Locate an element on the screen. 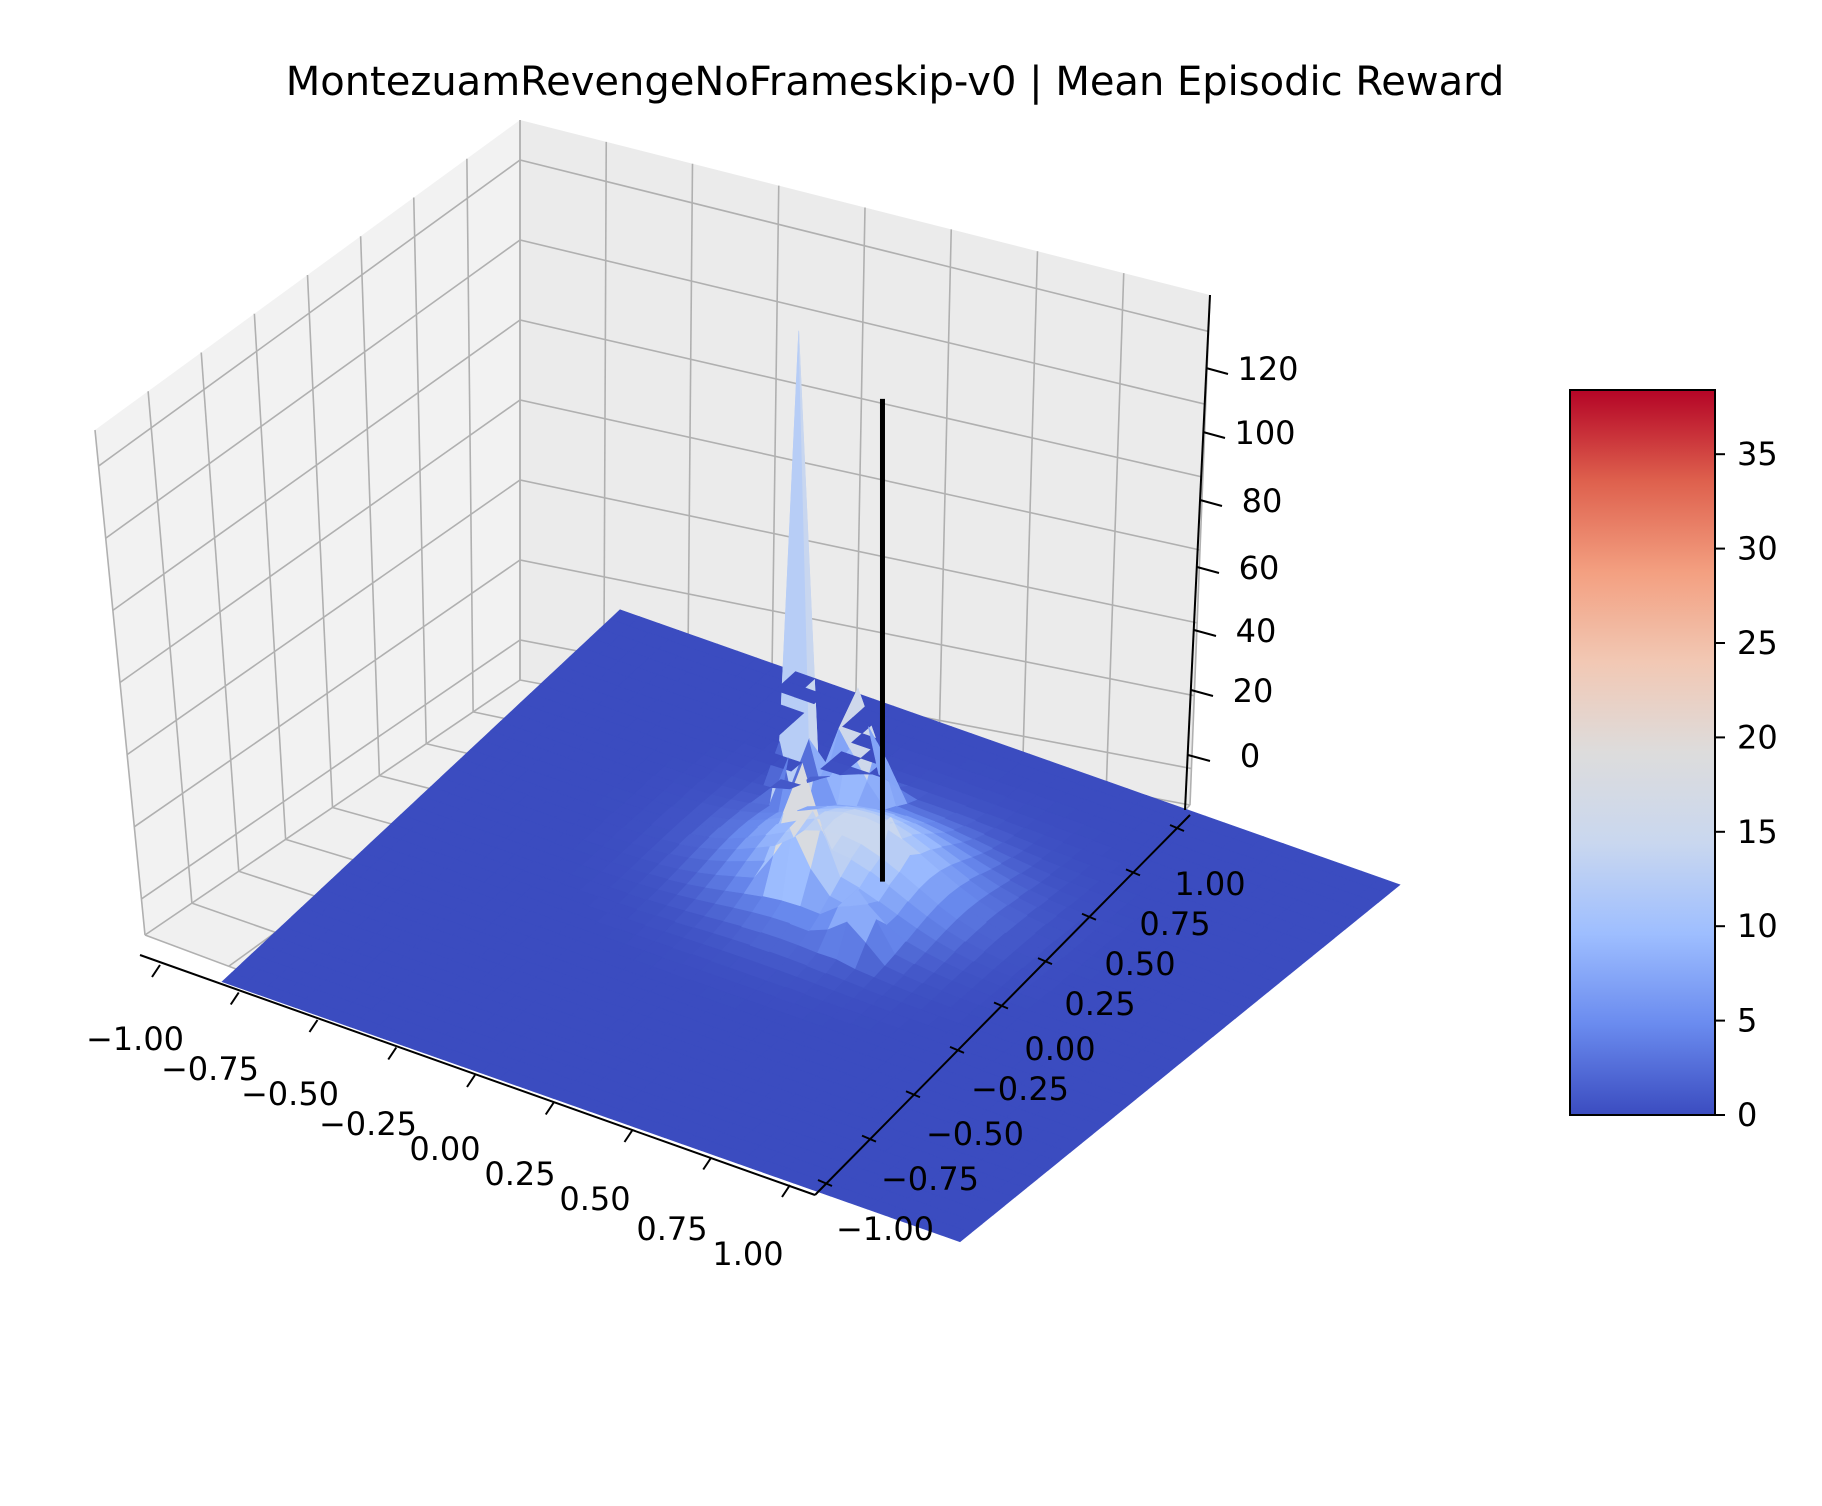 The width and height of the screenshot is (1822, 1506). x-tick-label: −0.75 is located at coordinates (210, 1069).